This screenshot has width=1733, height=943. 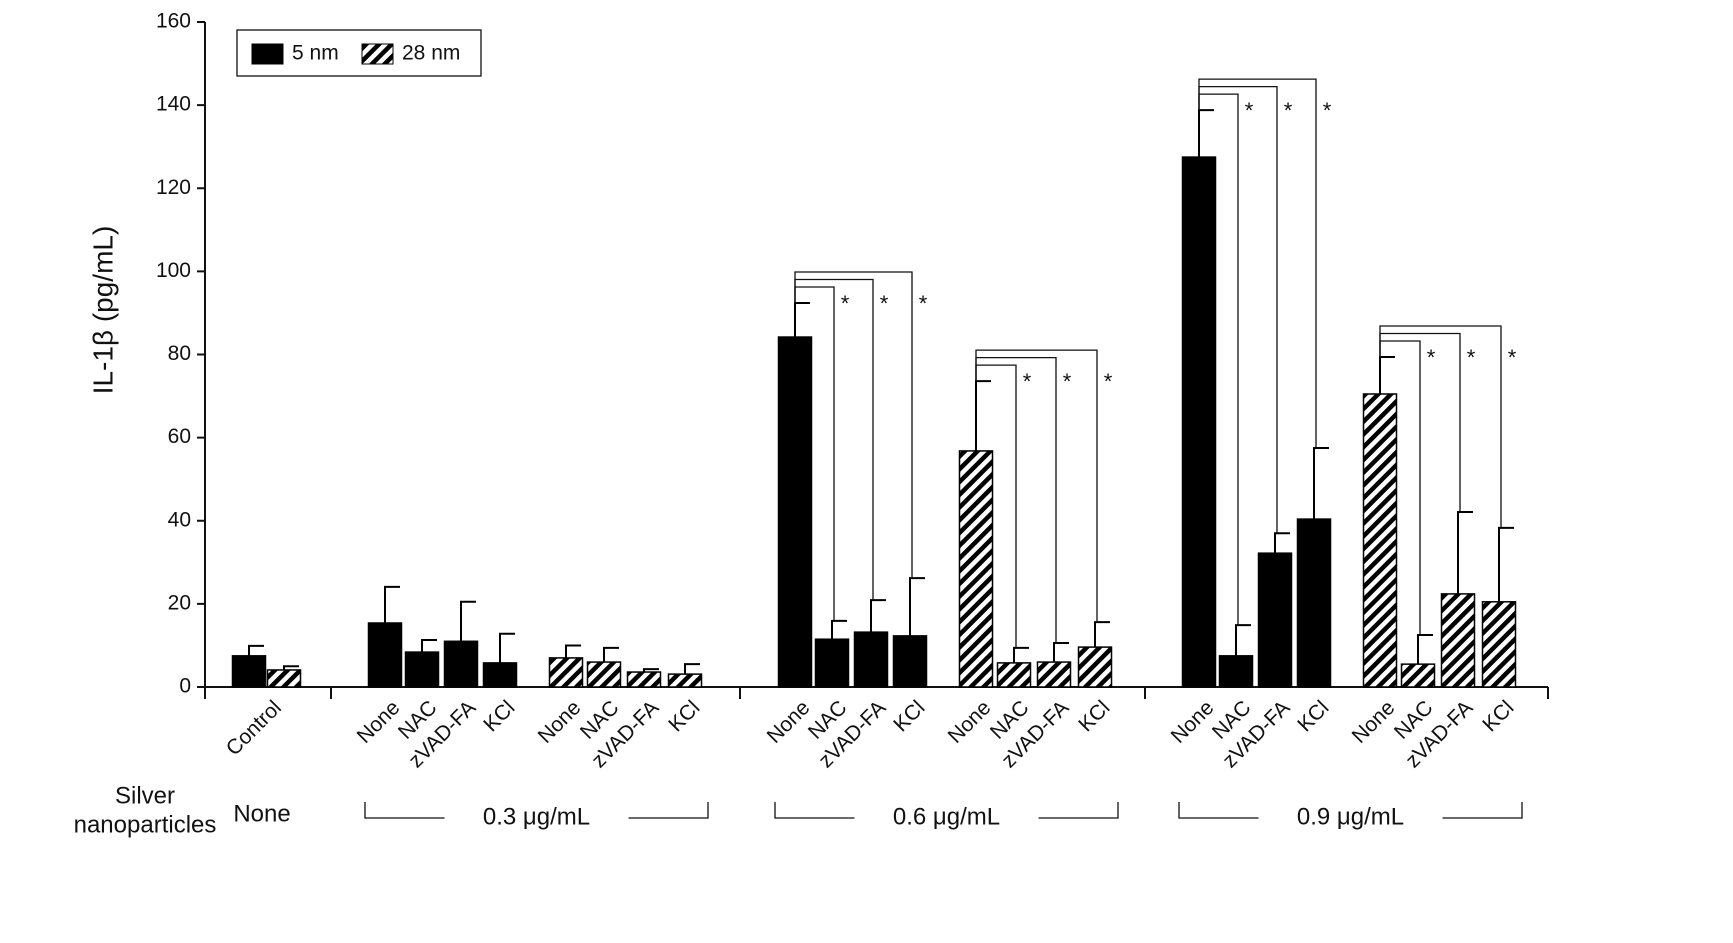 I want to click on group-label: None, so click(x=261, y=813).